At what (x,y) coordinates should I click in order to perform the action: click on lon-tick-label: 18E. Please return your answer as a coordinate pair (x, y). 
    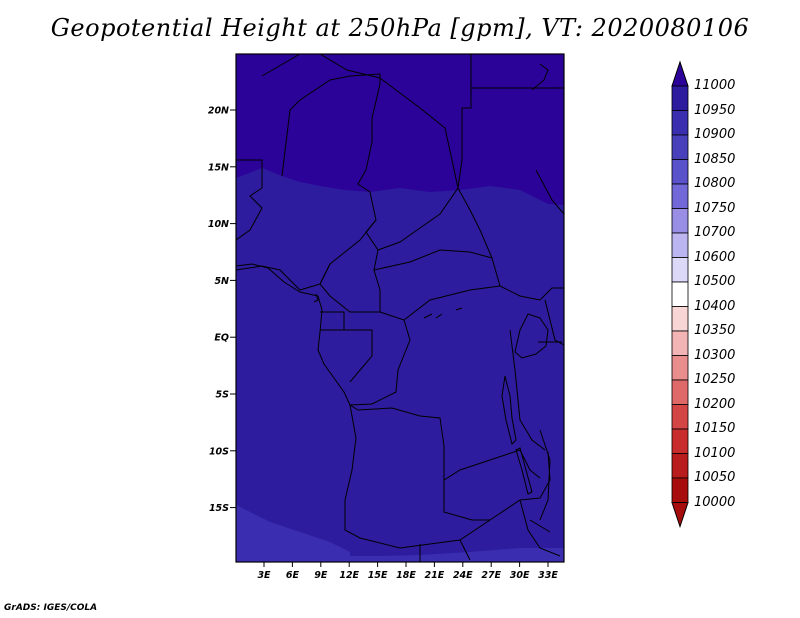
    Looking at the image, I should click on (406, 575).